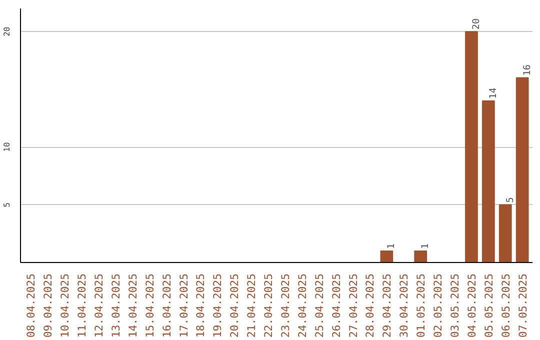 This screenshot has width=540, height=340. Describe the element at coordinates (353, 306) in the screenshot. I see `x-tick-label: 27.04.2025` at that location.